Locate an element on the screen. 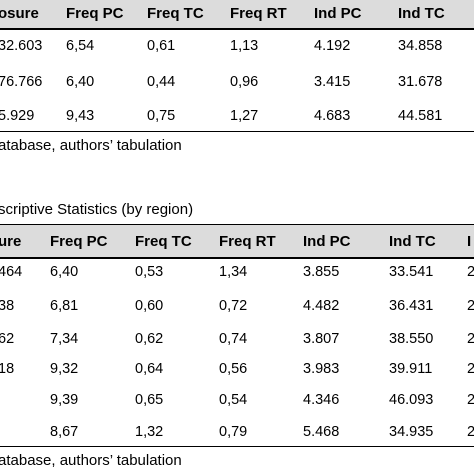  table1-bottom-rule is located at coordinates (237, 131).